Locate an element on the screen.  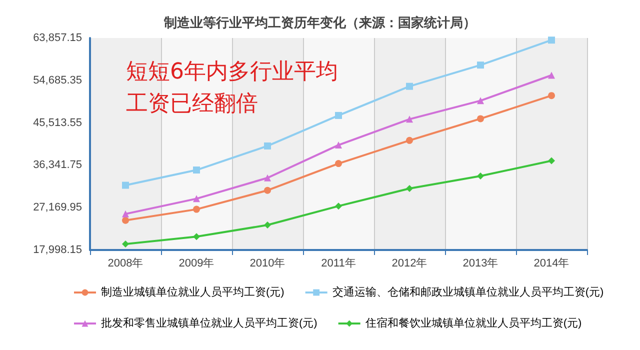
y-tick-label: 17,998.15 is located at coordinates (57, 250).